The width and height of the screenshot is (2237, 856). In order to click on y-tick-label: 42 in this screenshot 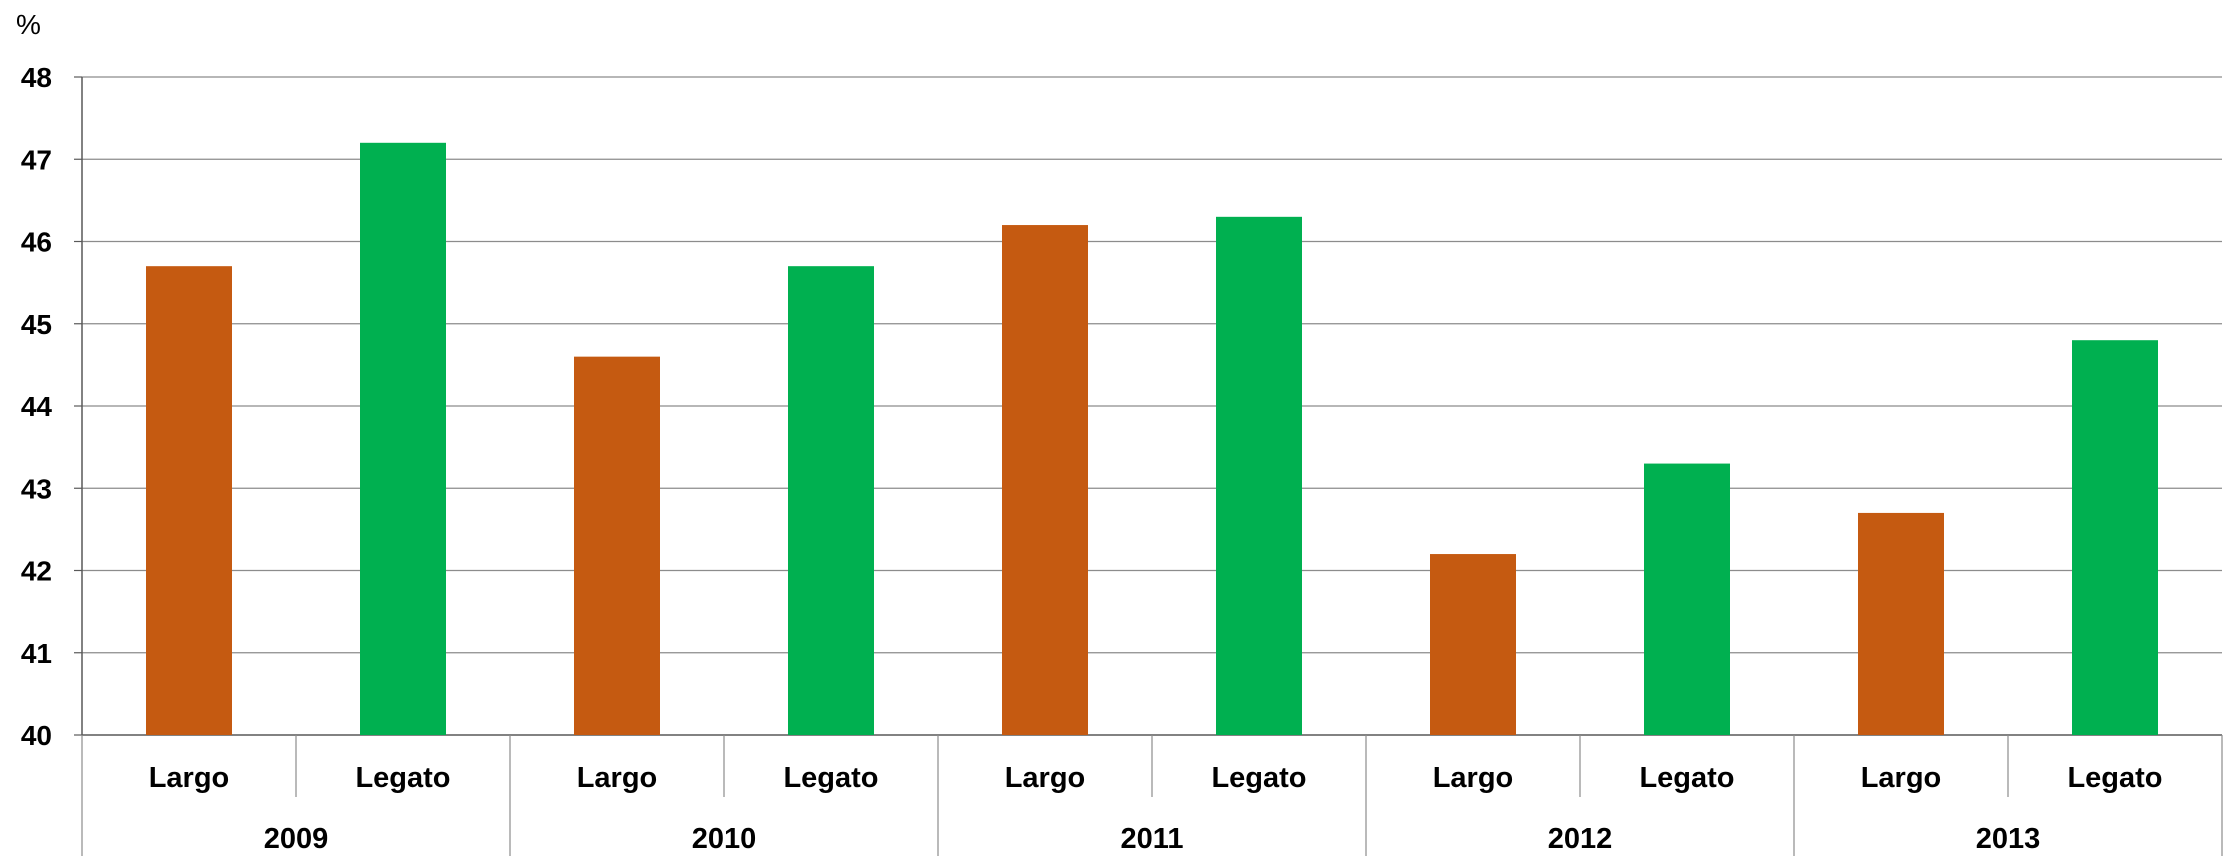, I will do `click(36, 571)`.